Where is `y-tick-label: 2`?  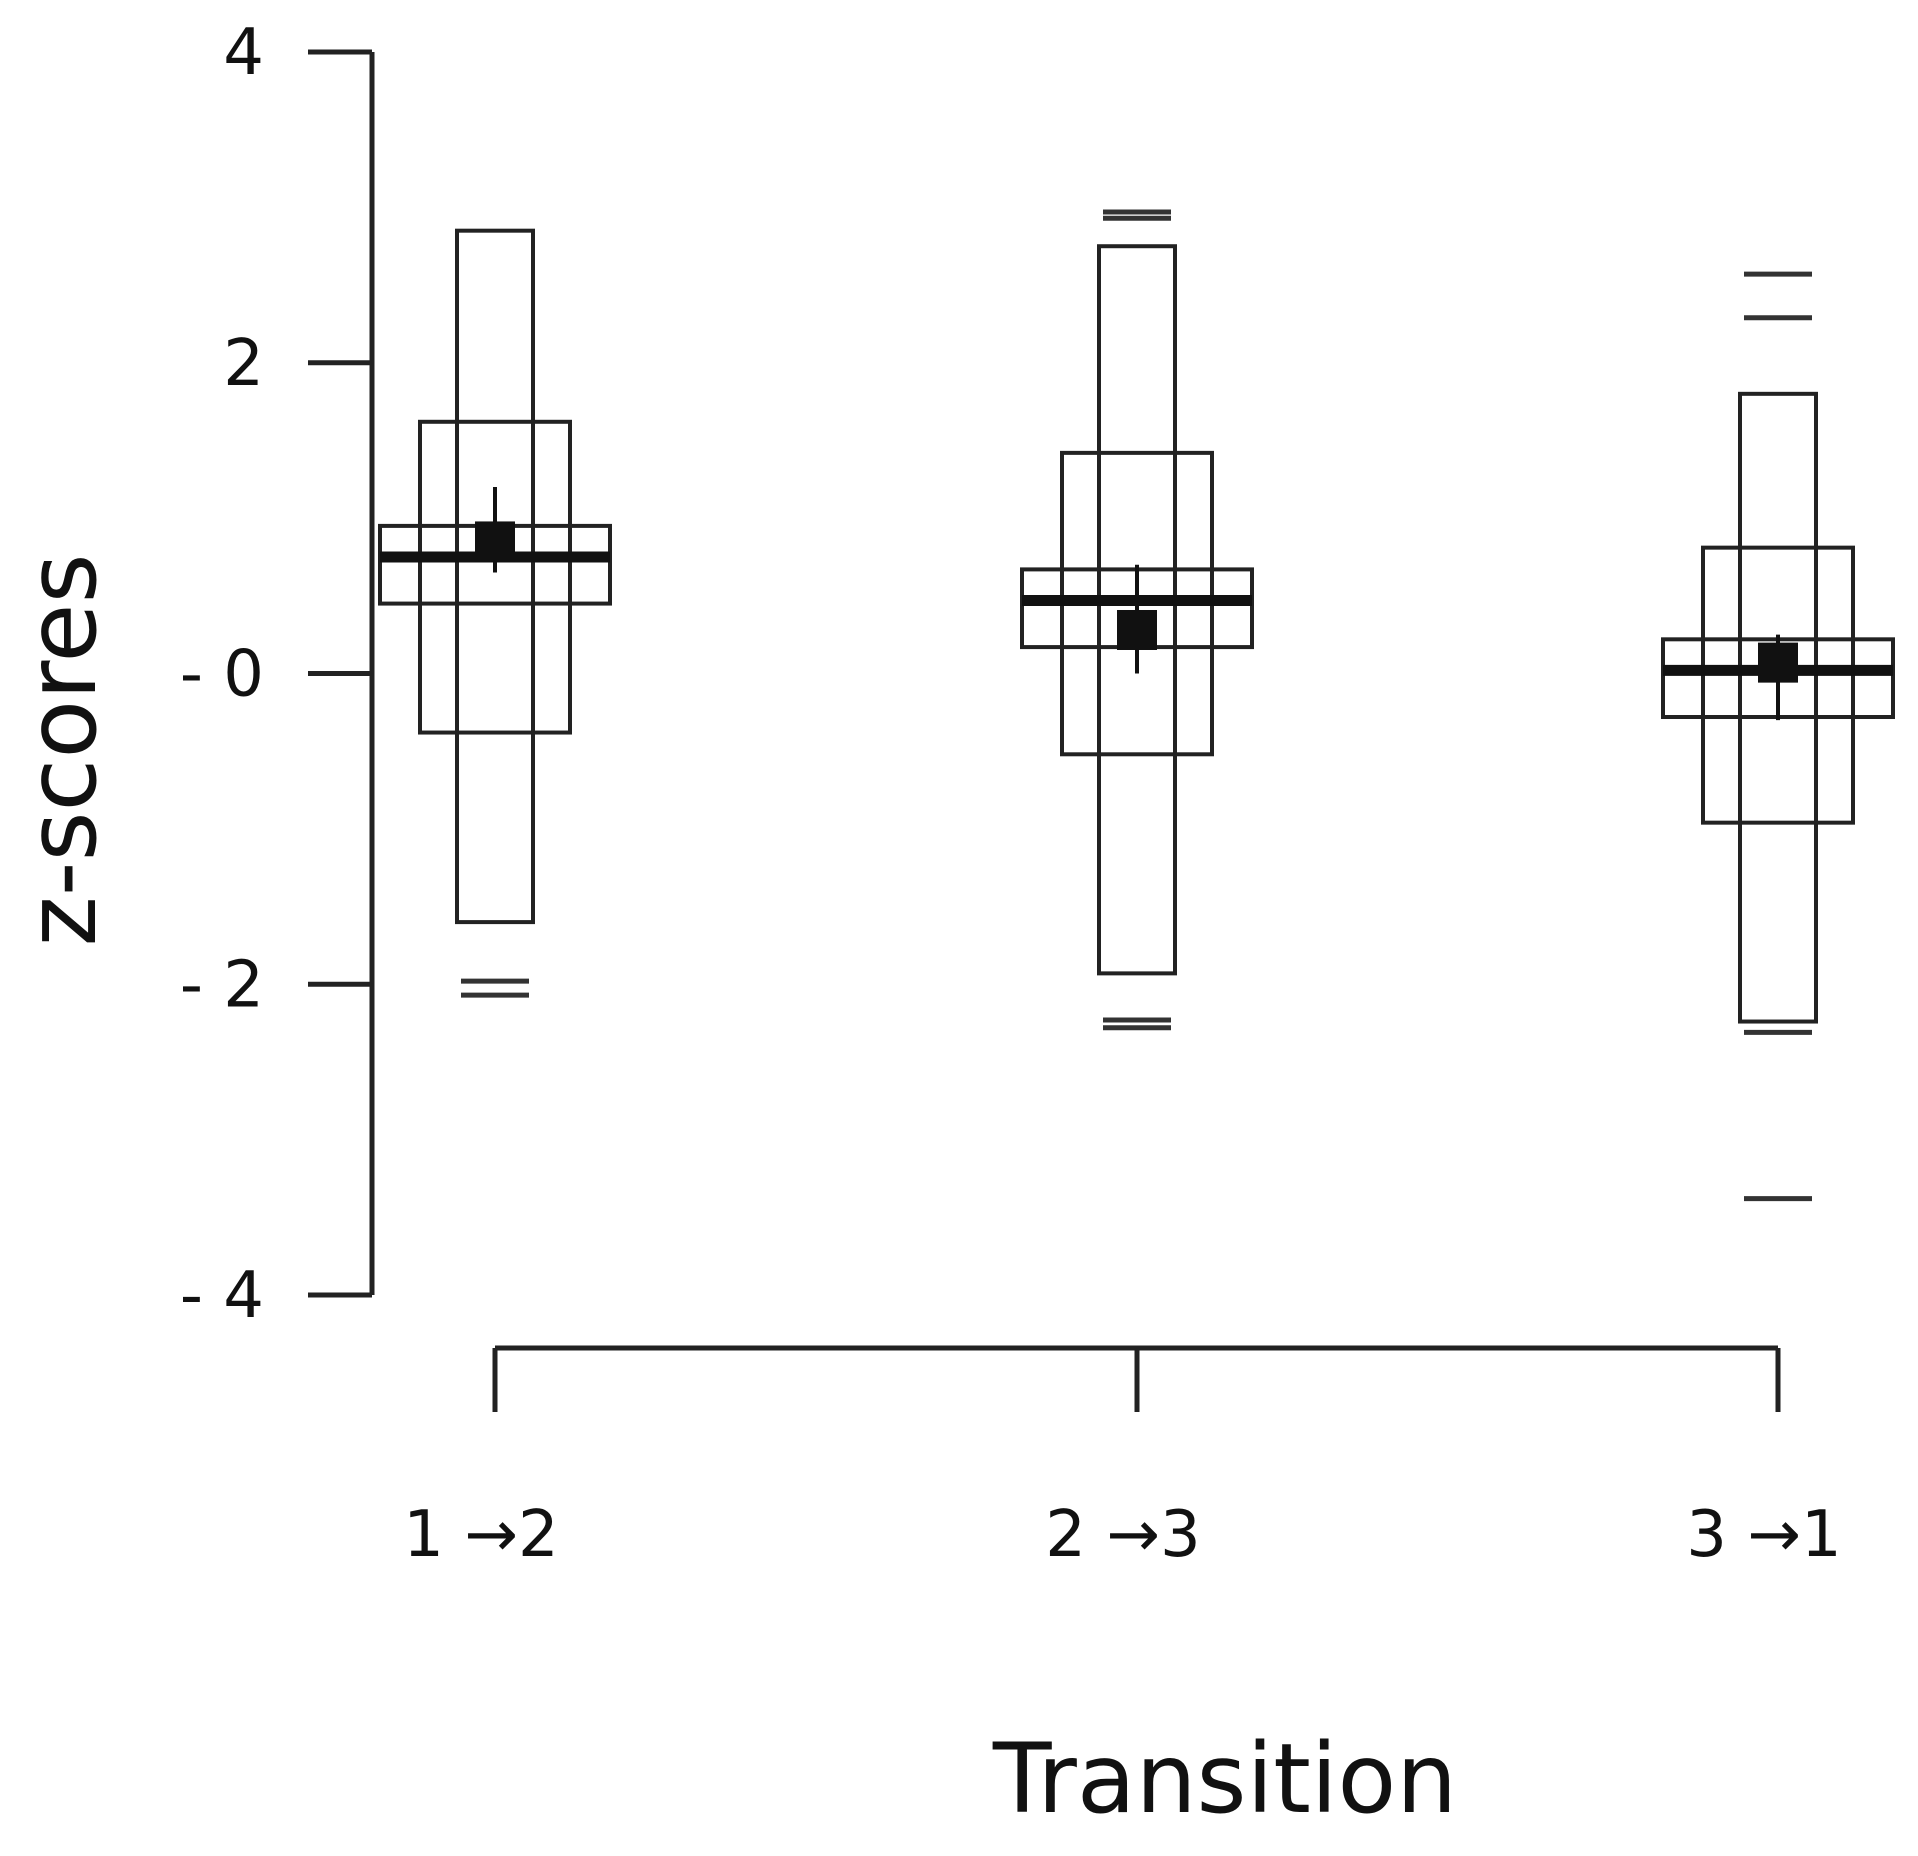
y-tick-label: 2 is located at coordinates (243, 364).